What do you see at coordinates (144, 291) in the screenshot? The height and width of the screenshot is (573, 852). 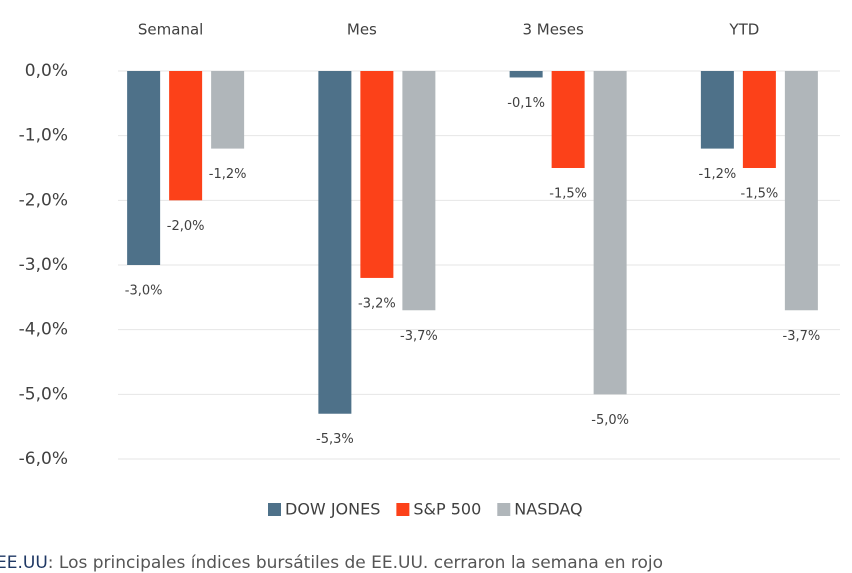 I see `value-label: -3,0%` at bounding box center [144, 291].